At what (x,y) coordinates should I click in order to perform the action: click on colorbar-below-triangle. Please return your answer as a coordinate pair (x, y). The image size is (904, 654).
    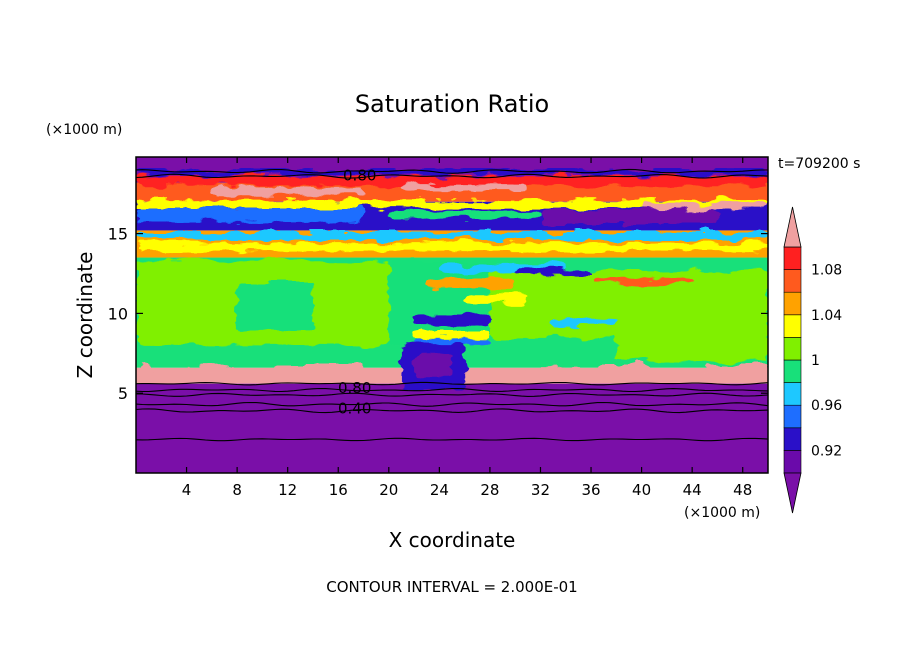
    Looking at the image, I should click on (792, 493).